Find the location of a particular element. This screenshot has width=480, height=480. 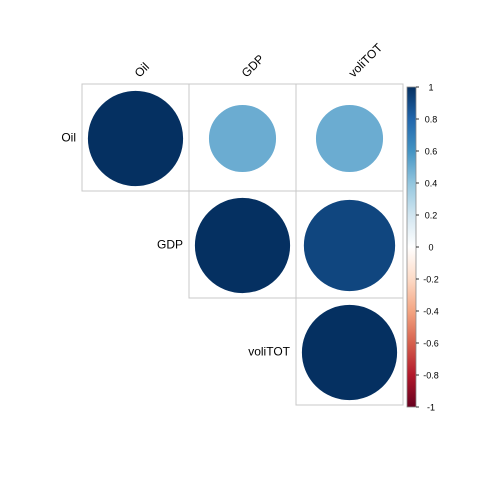

corr-circle-Oil-voliTOT is located at coordinates (349, 138).